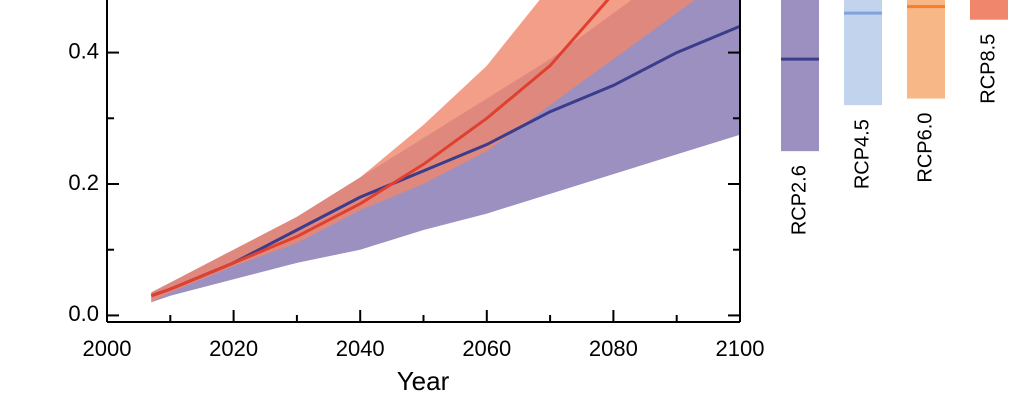 The height and width of the screenshot is (409, 1024). Describe the element at coordinates (740, 348) in the screenshot. I see `x-tick-label: 2100` at that location.